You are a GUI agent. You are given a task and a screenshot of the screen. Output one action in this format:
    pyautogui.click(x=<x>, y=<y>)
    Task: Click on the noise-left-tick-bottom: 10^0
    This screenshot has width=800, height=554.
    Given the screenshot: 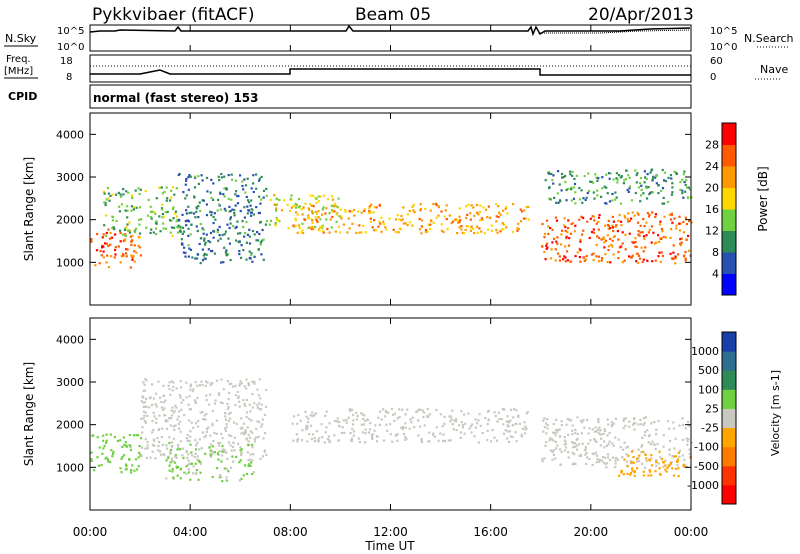 What is the action you would take?
    pyautogui.click(x=70, y=47)
    